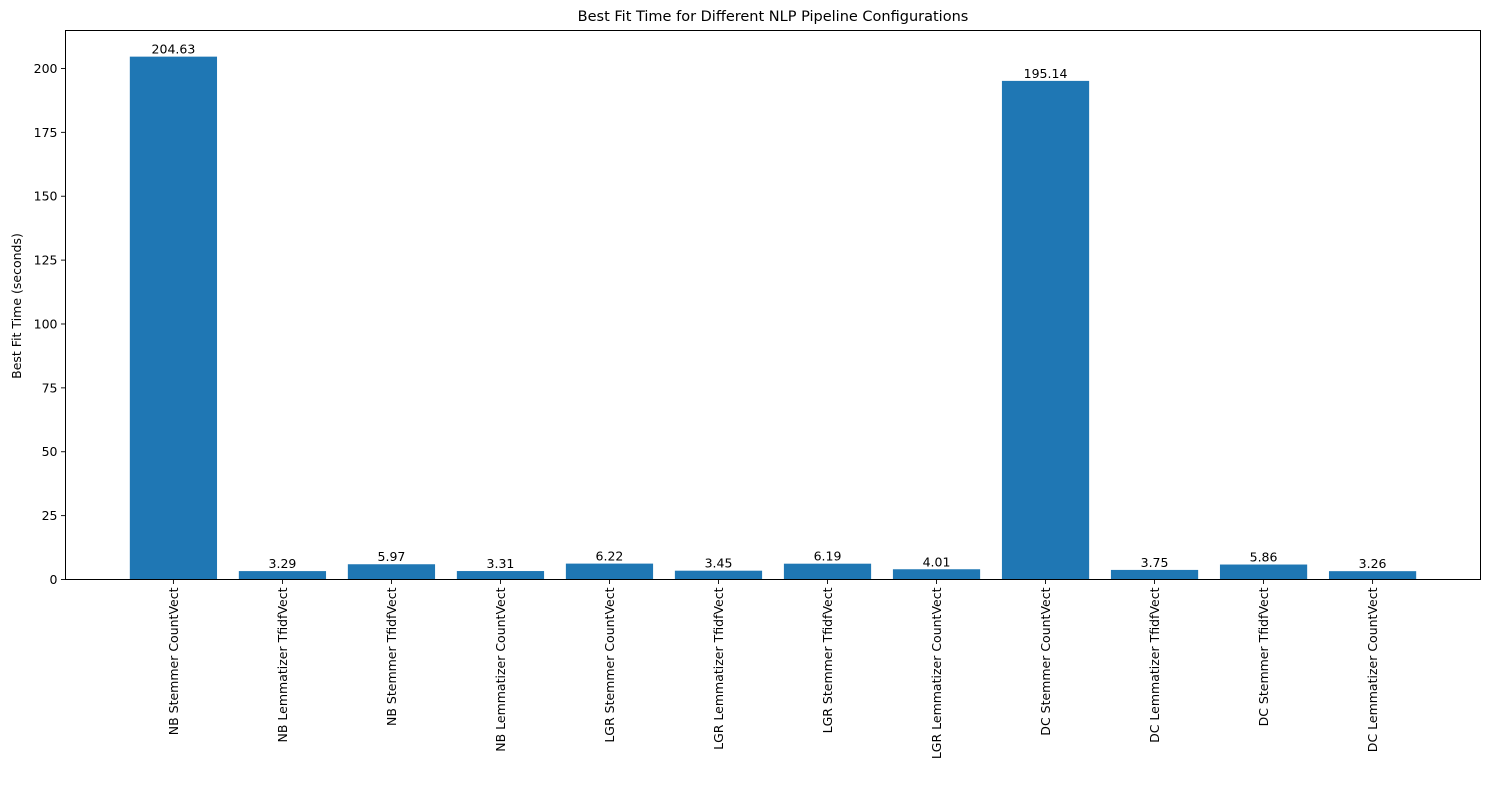 Image resolution: width=1489 pixels, height=794 pixels. Describe the element at coordinates (1154, 665) in the screenshot. I see `x-tick-label: DC Lemmatizer TfidfVect` at that location.